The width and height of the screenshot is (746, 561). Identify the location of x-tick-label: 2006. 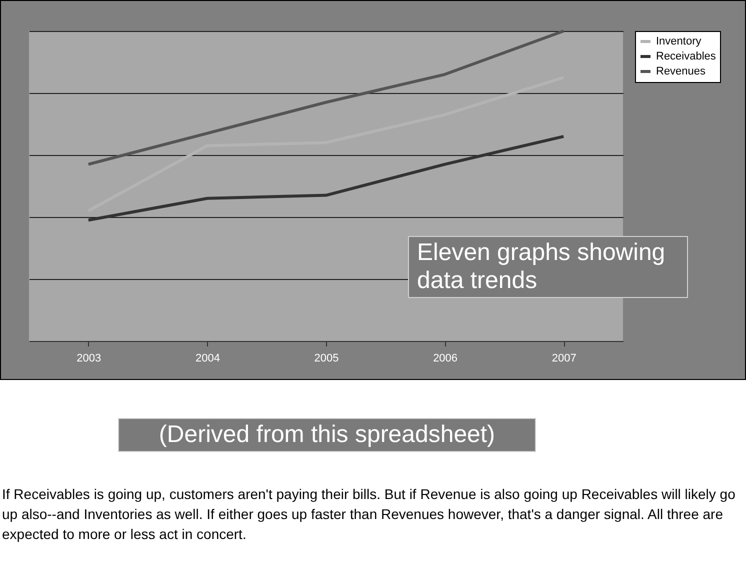
(445, 358).